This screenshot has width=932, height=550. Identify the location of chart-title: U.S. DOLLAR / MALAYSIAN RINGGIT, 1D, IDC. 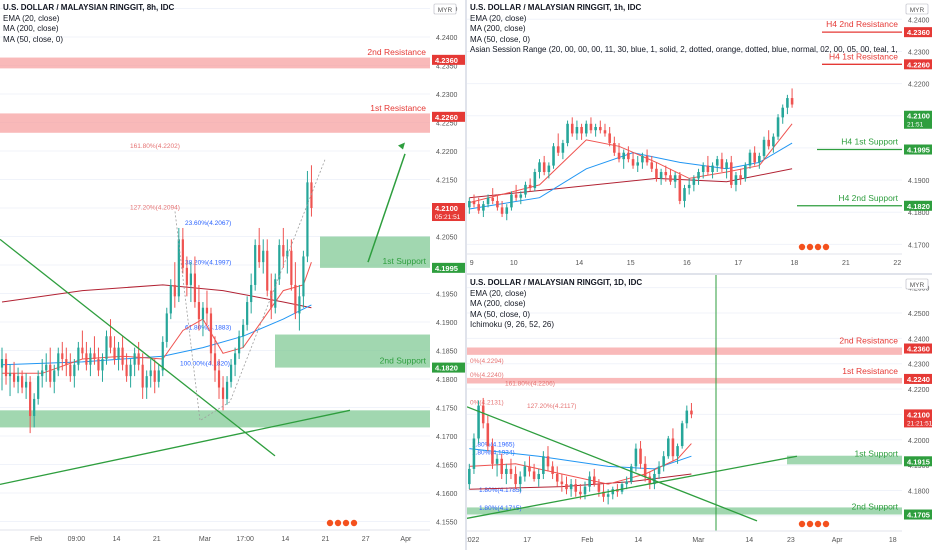
(556, 282).